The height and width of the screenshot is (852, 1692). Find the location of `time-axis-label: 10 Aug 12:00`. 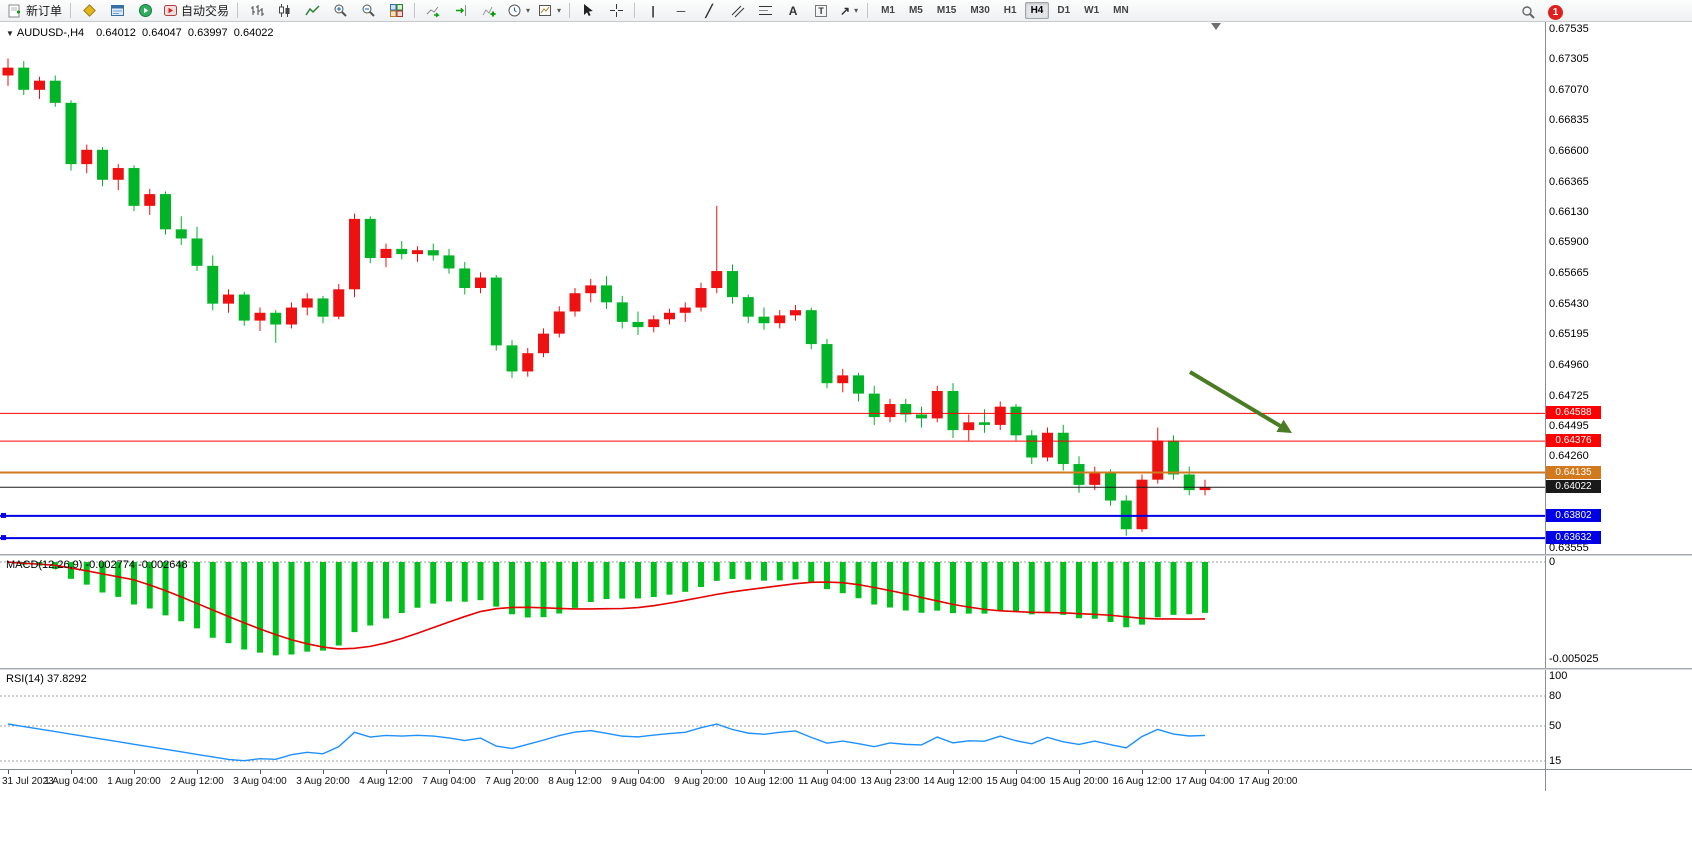

time-axis-label: 10 Aug 12:00 is located at coordinates (764, 781).